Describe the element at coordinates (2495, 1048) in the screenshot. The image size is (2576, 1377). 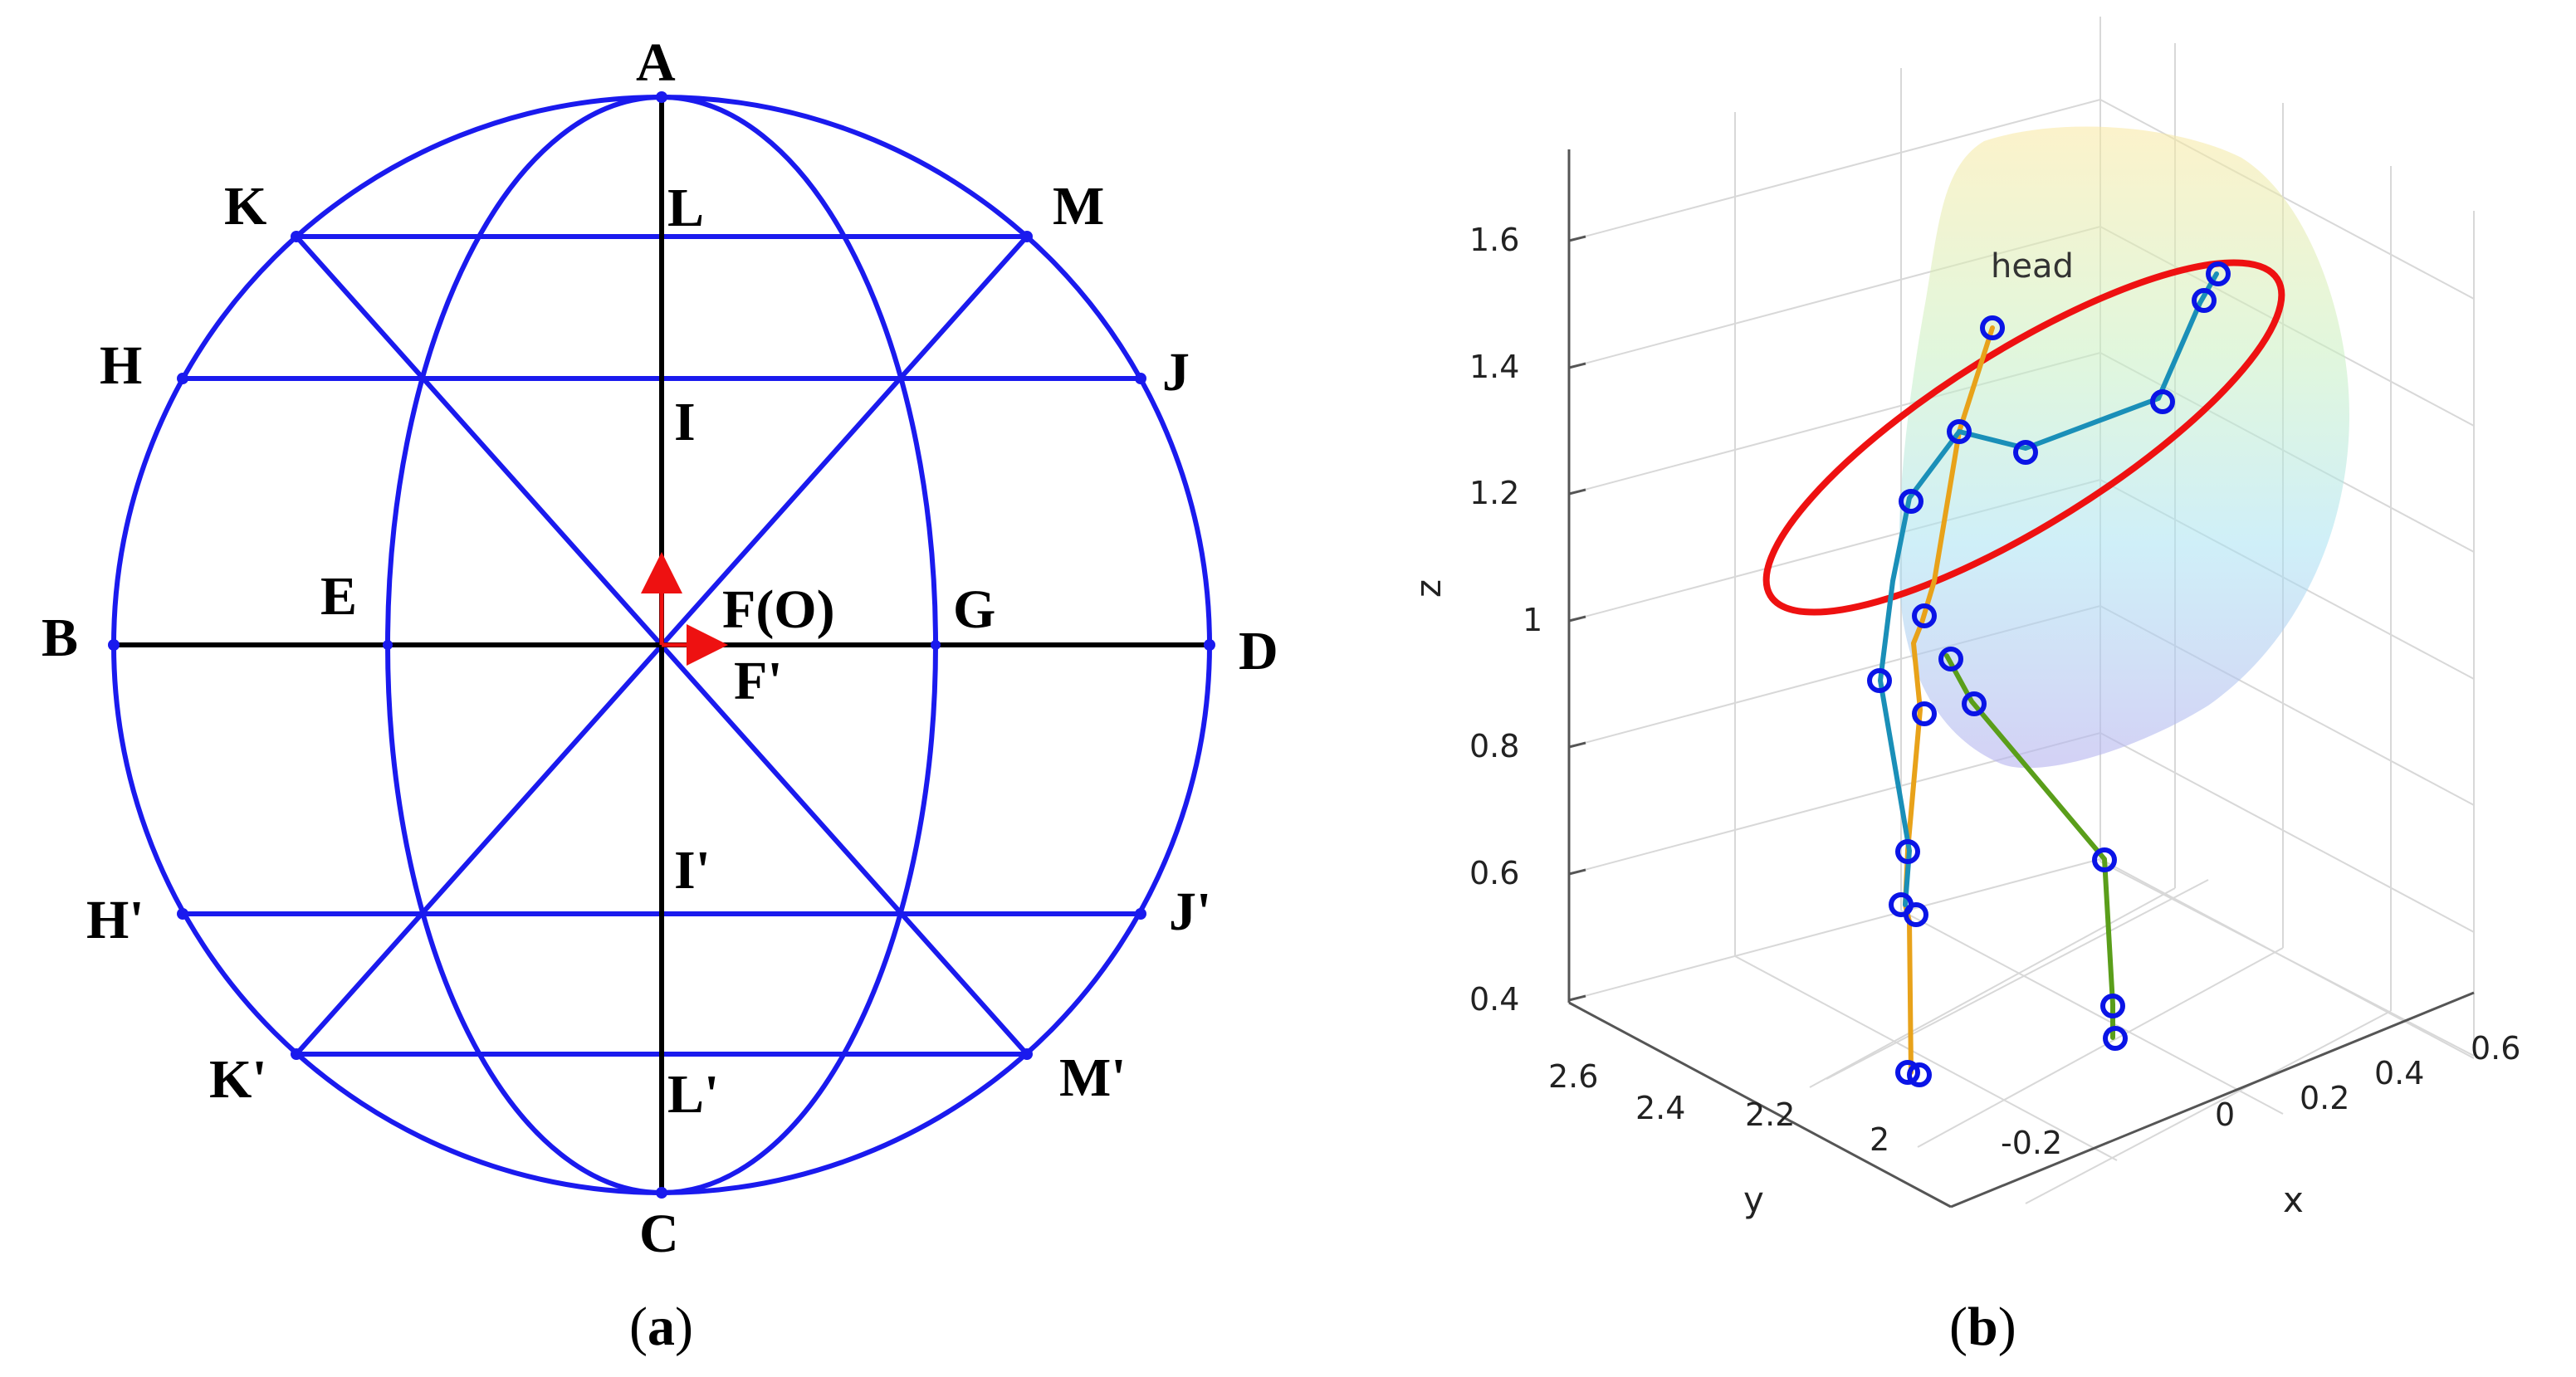
I see `x-tick-5: 0.6` at that location.